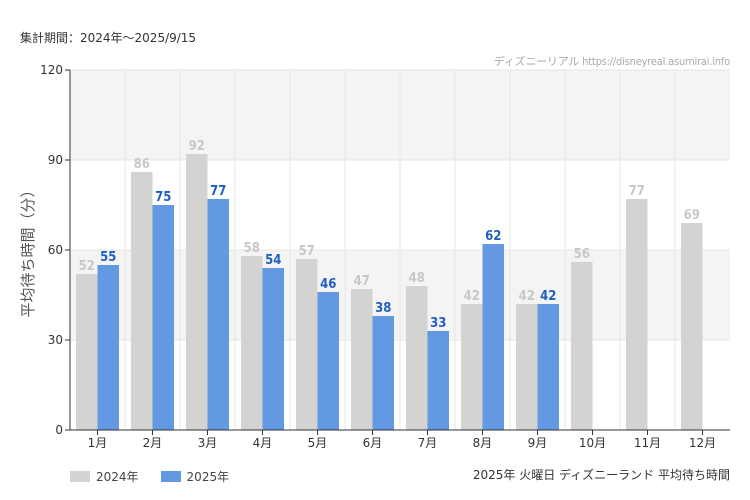 This screenshot has width=750, height=500. I want to click on data-label: 92, so click(197, 146).